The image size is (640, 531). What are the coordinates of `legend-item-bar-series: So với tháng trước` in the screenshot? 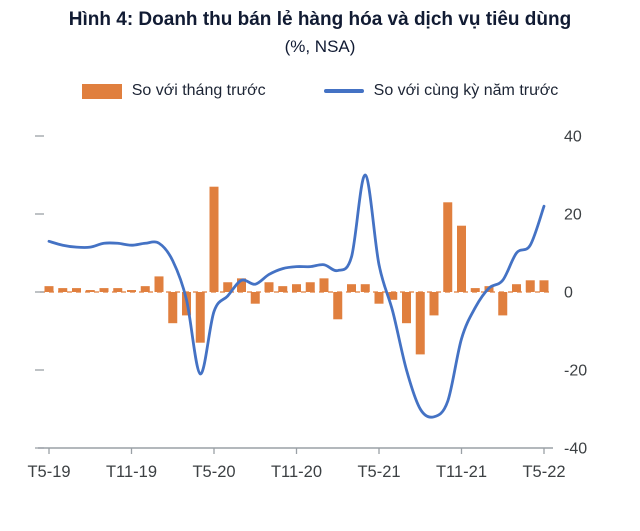 It's located at (173, 91).